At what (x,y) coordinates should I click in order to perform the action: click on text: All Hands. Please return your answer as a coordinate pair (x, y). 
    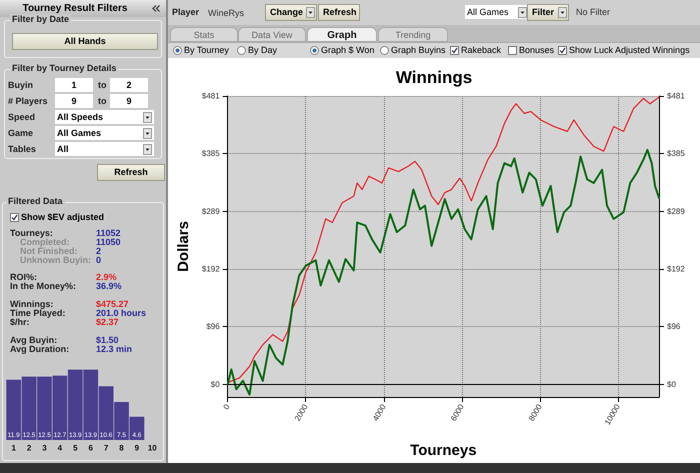
    Looking at the image, I should click on (85, 41).